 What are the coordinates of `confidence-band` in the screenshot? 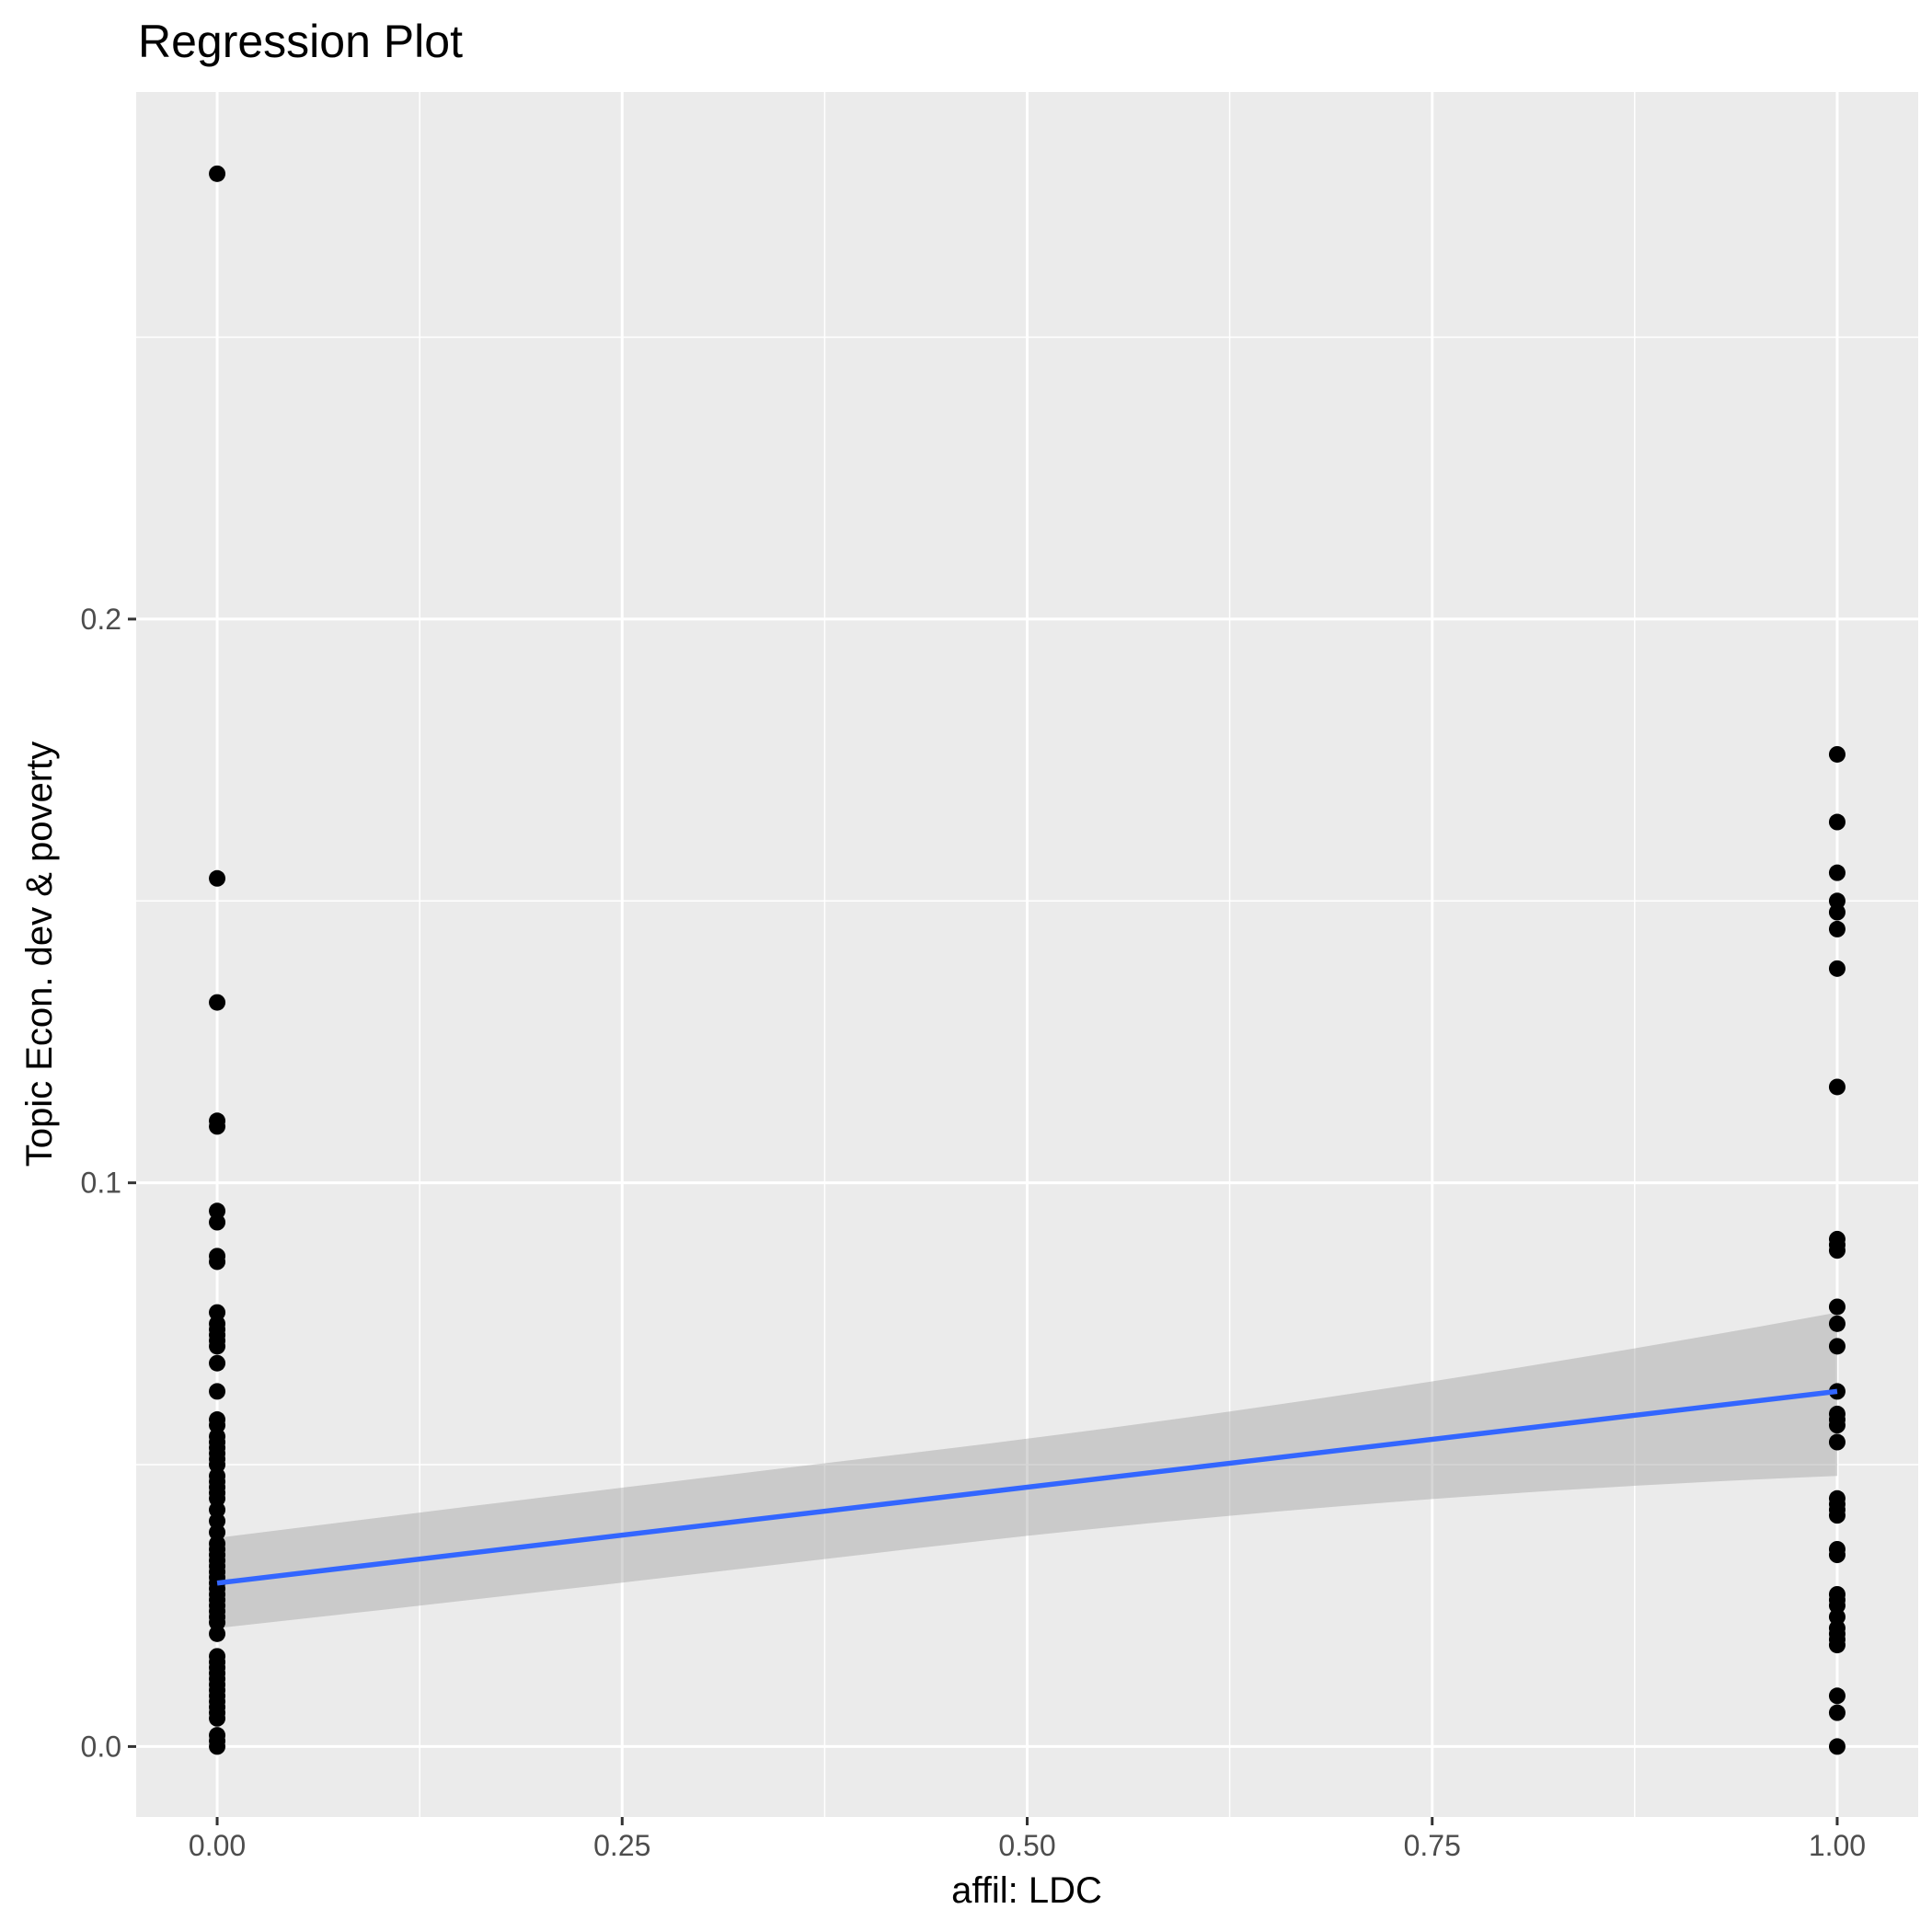 It's located at (1027, 1470).